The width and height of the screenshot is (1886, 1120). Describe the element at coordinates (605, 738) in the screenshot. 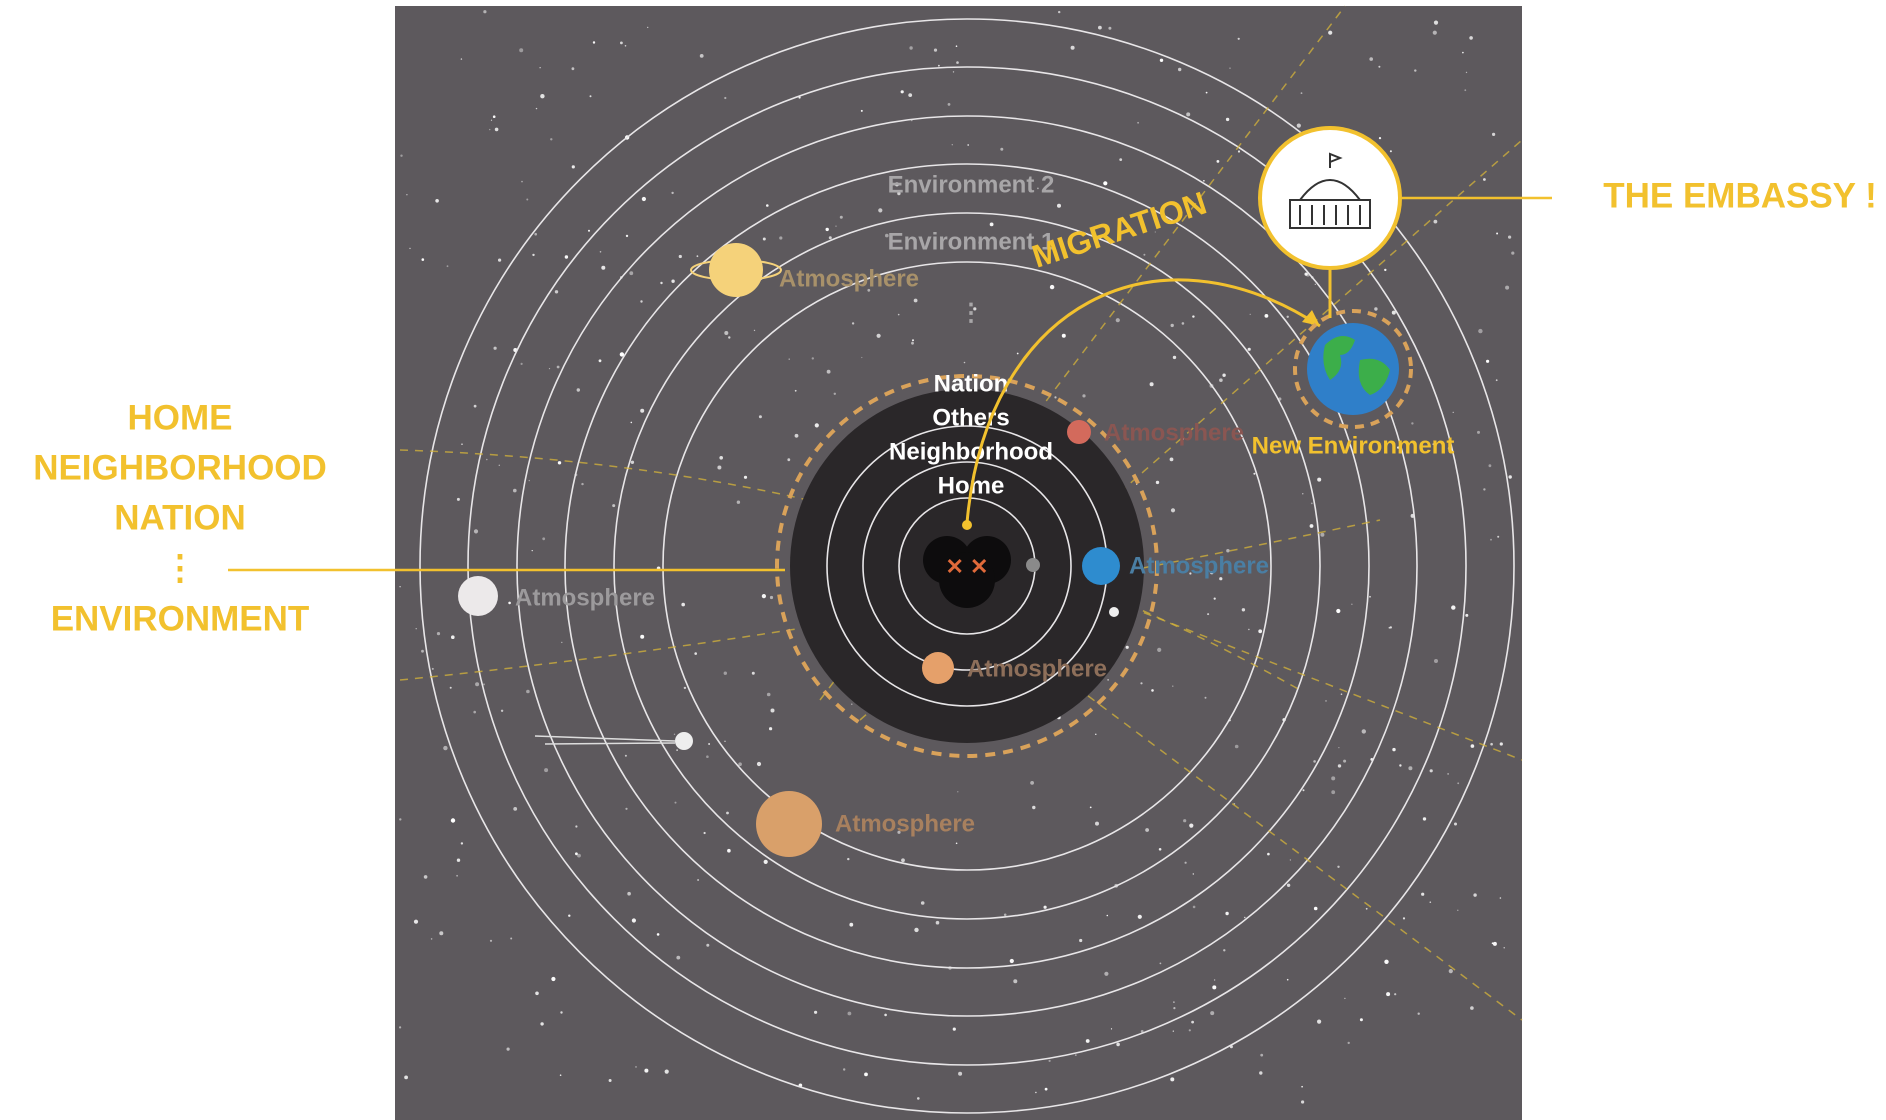

I see `comet-tail` at that location.